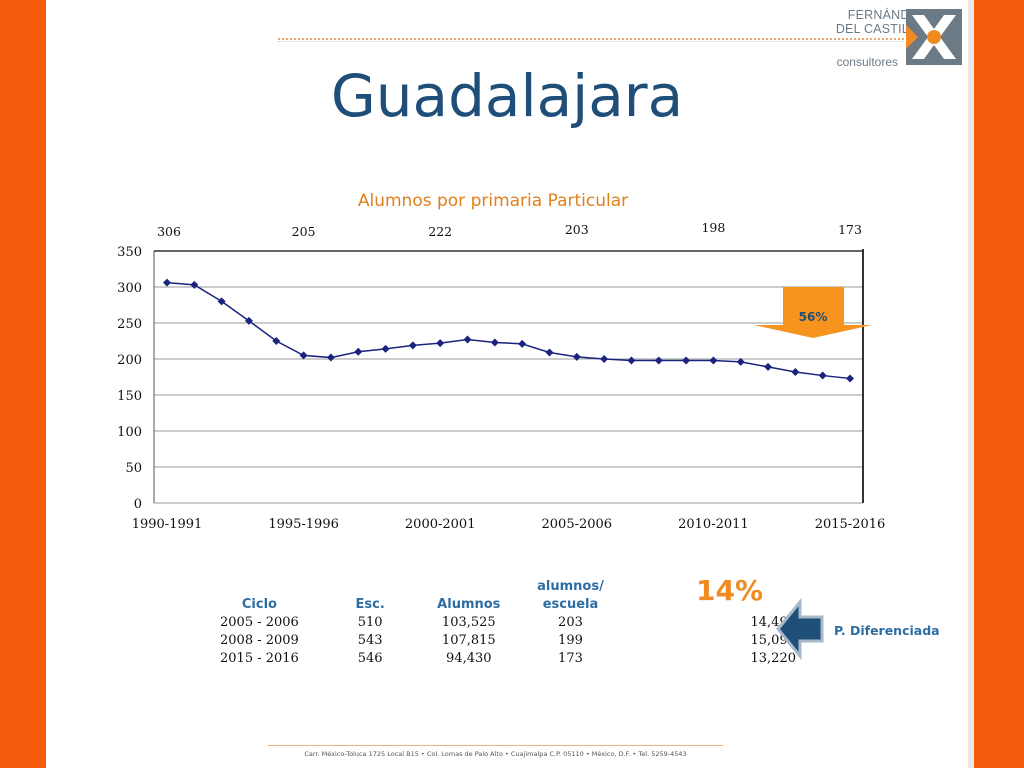  Describe the element at coordinates (570, 658) in the screenshot. I see `cell-alumnos-escuela: 173` at that location.